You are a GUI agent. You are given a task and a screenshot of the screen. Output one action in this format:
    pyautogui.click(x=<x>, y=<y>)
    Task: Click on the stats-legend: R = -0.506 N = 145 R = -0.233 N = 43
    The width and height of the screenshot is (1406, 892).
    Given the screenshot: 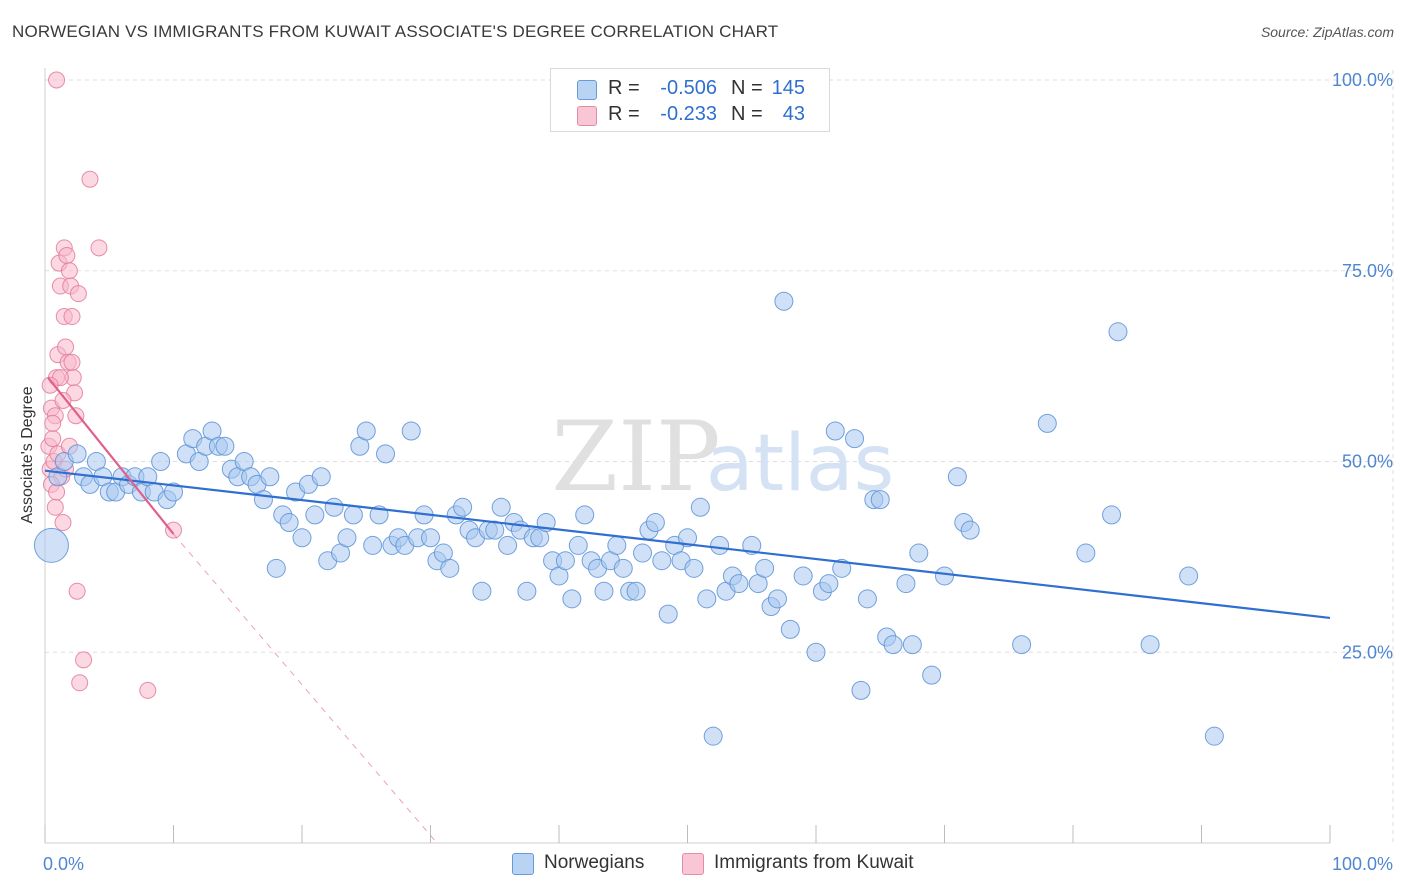 What is the action you would take?
    pyautogui.click(x=690, y=100)
    